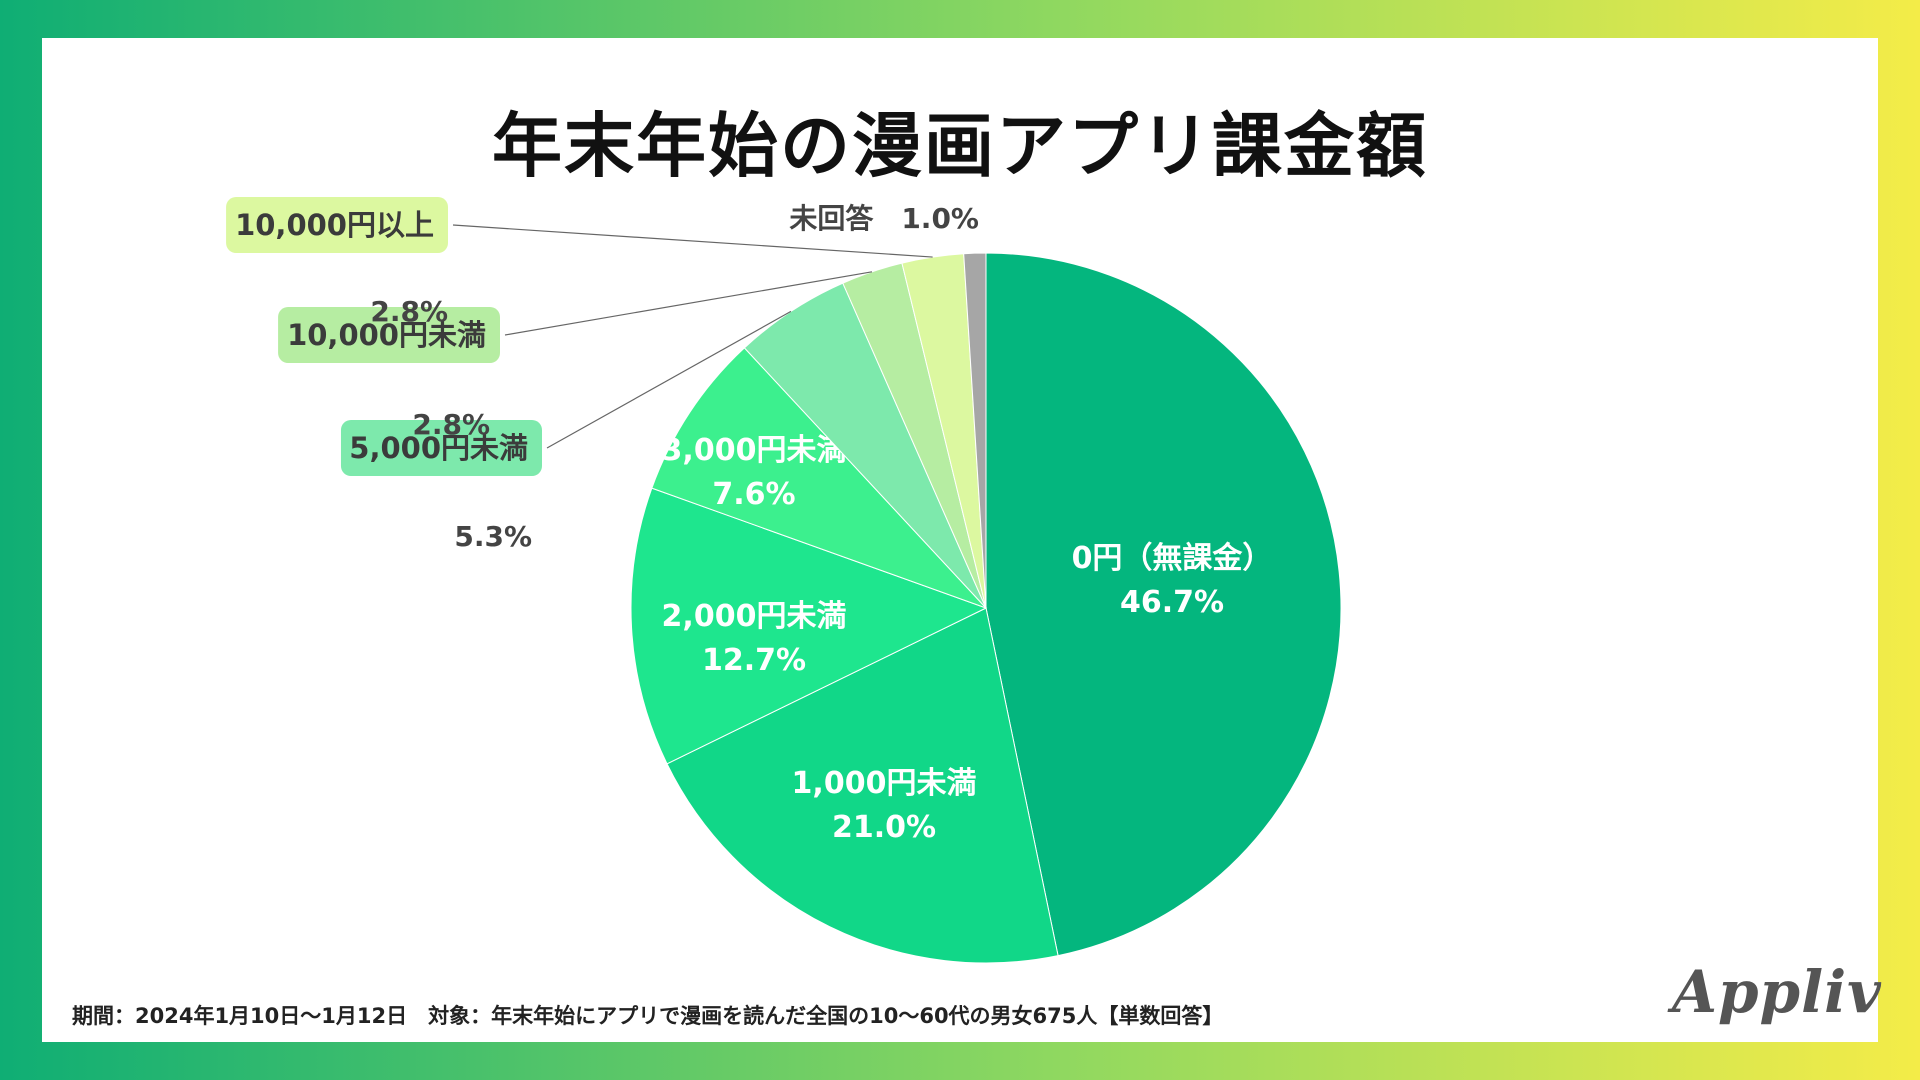  What do you see at coordinates (884, 827) in the screenshot?
I see `slice-value-1: 21.0%` at bounding box center [884, 827].